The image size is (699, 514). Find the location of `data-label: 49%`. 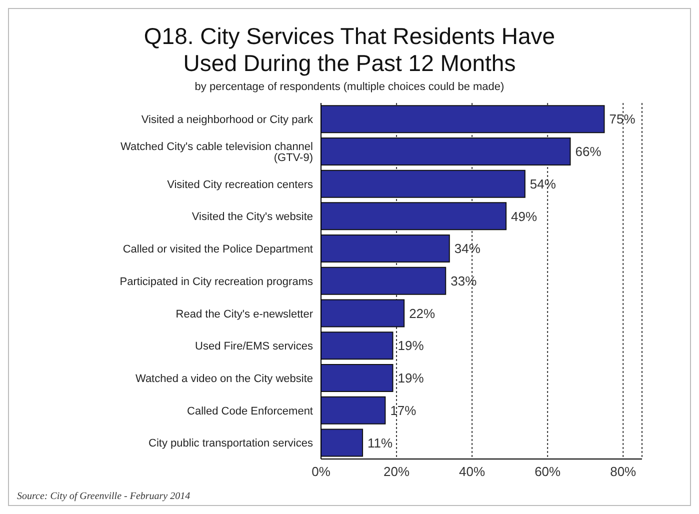

data-label: 49% is located at coordinates (524, 216).